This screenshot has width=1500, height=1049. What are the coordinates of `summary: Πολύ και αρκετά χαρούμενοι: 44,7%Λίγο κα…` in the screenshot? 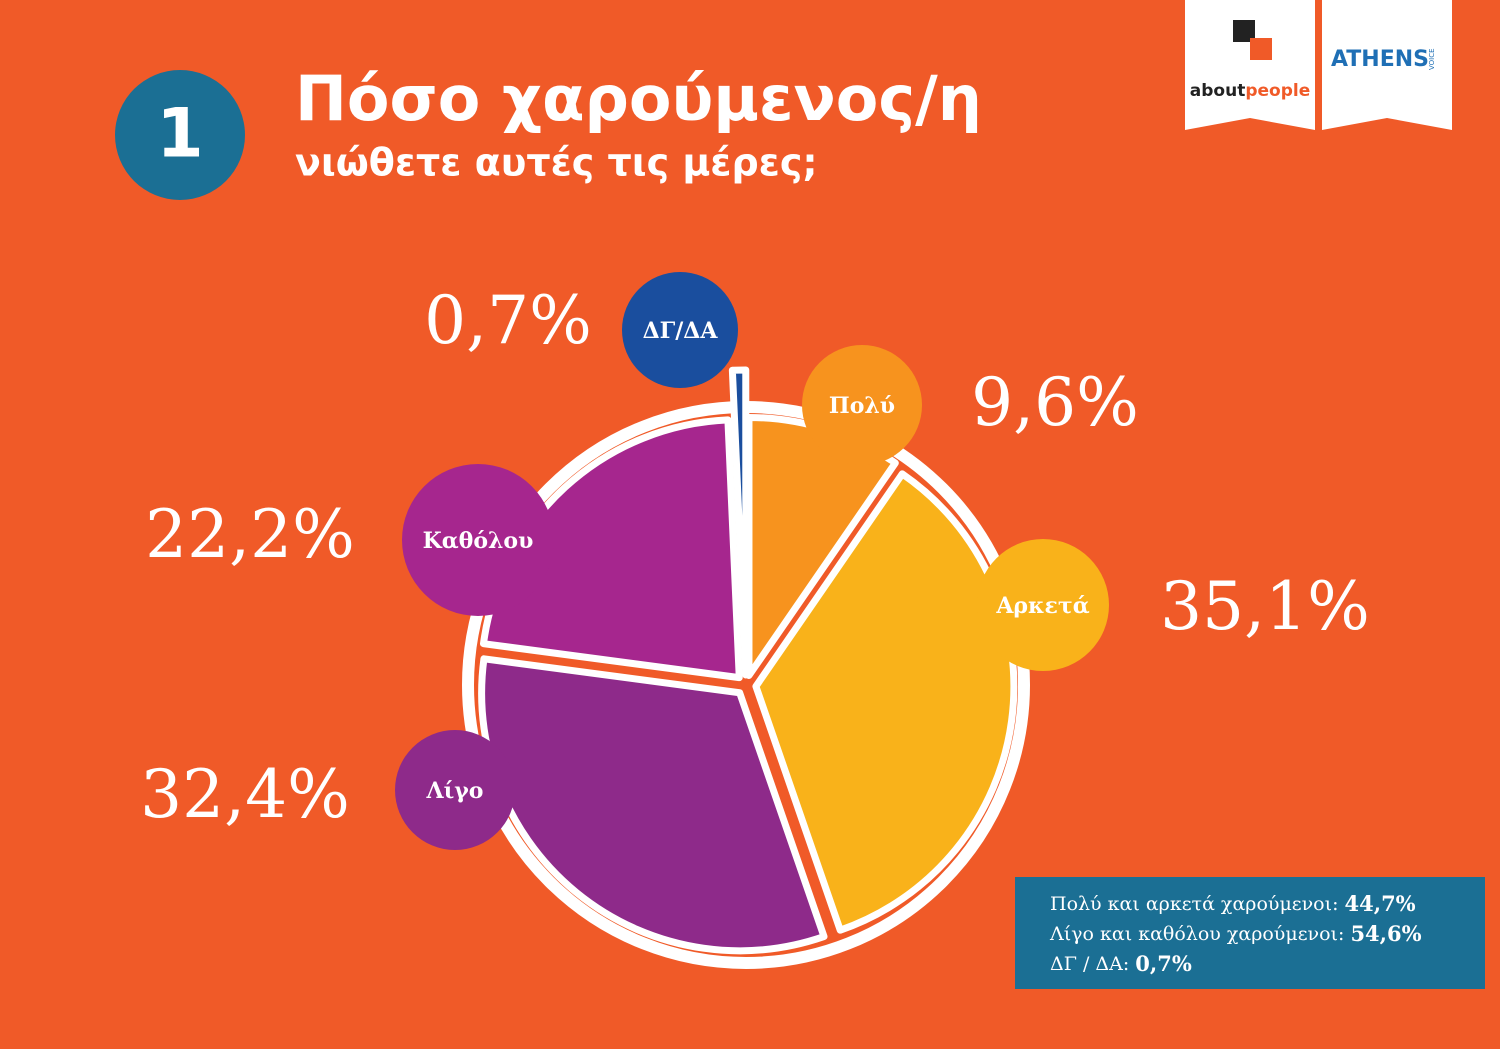 It's located at (1235, 933).